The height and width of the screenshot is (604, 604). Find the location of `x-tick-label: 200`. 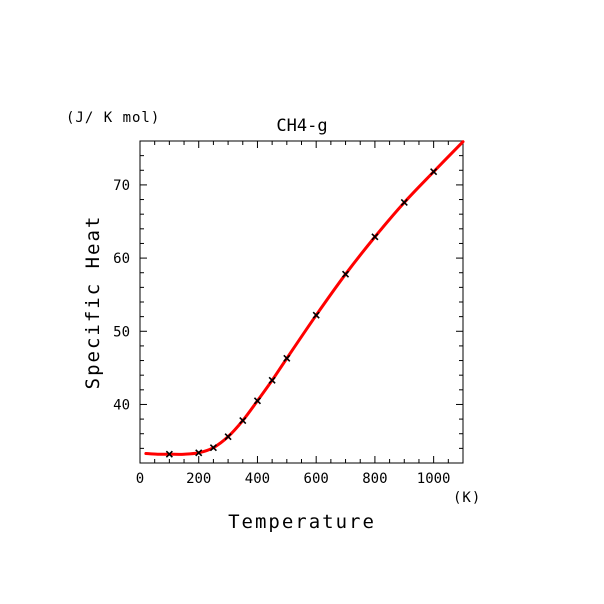

x-tick-label: 200 is located at coordinates (198, 479).